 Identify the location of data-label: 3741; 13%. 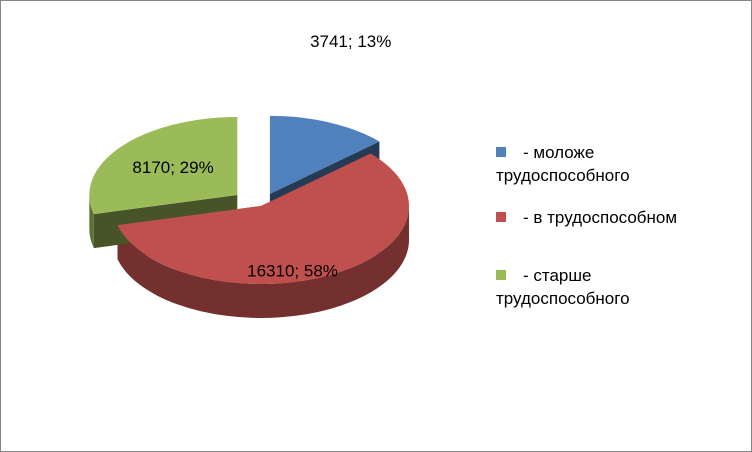
(350, 41).